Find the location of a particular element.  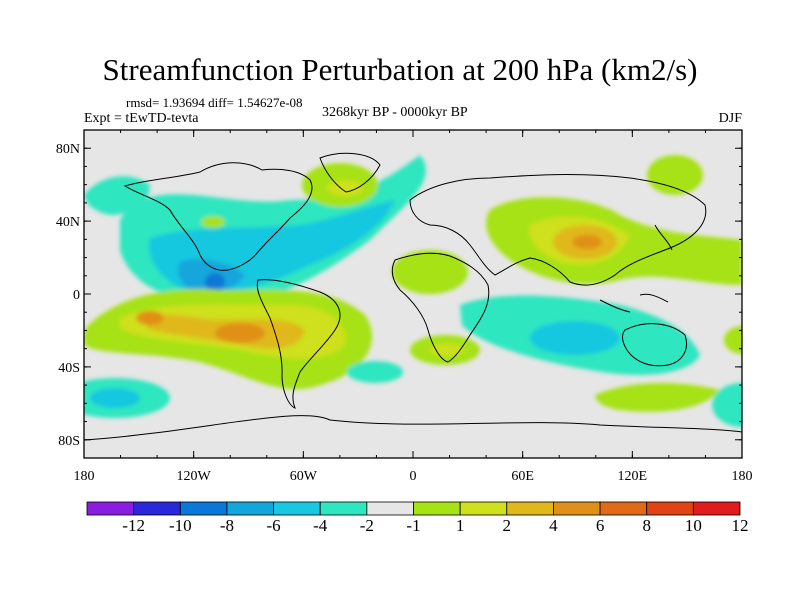

experiment-label: Expt = tEwTD-tevta is located at coordinates (141, 118).